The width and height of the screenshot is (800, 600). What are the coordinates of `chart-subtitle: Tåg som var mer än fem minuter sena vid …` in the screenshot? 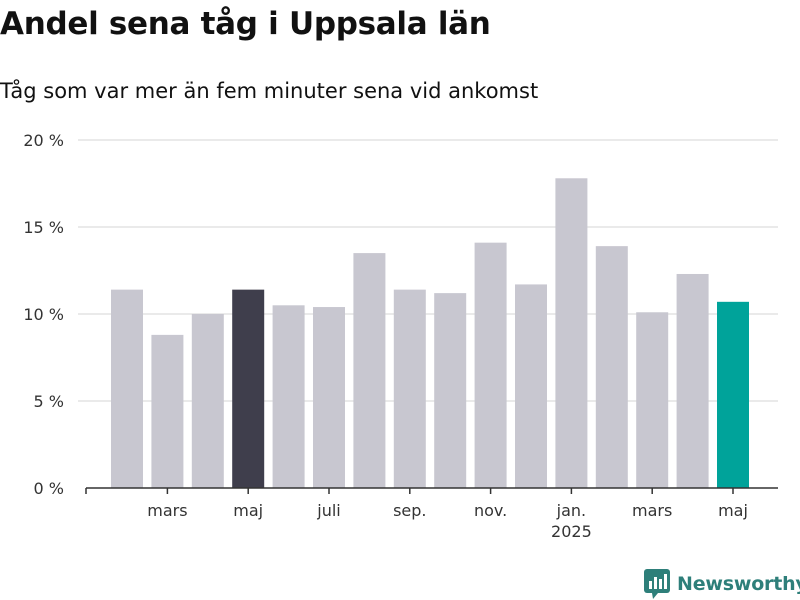 It's located at (269, 91).